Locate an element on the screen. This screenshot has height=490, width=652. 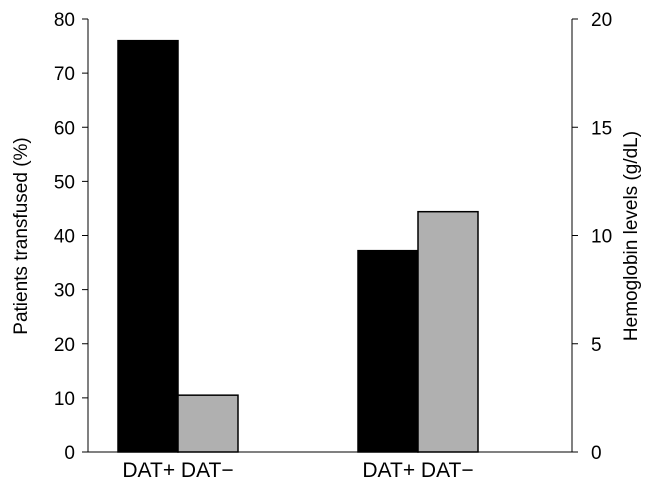
right-y-axis: 0 5 10 15 20 is located at coordinates (591, 237).